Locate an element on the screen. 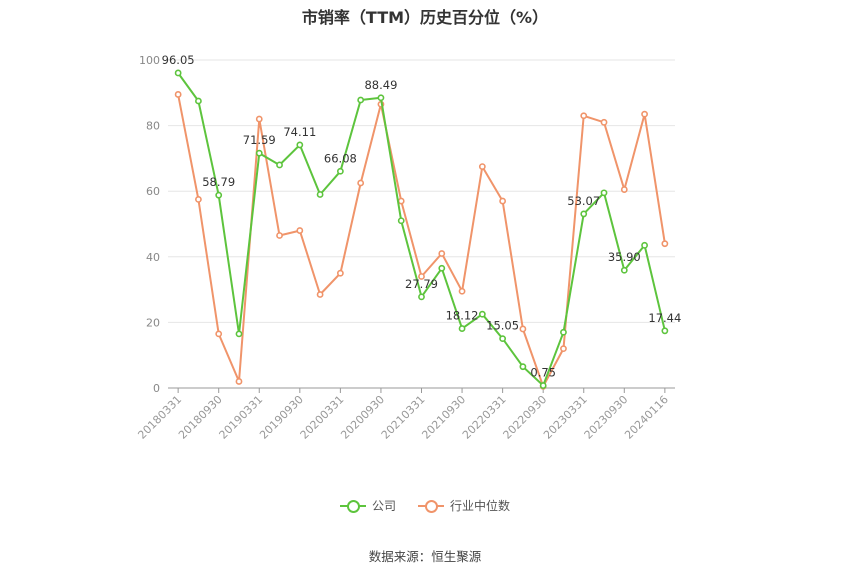 This screenshot has width=850, height=575. data-label: 27.79 is located at coordinates (421, 284).